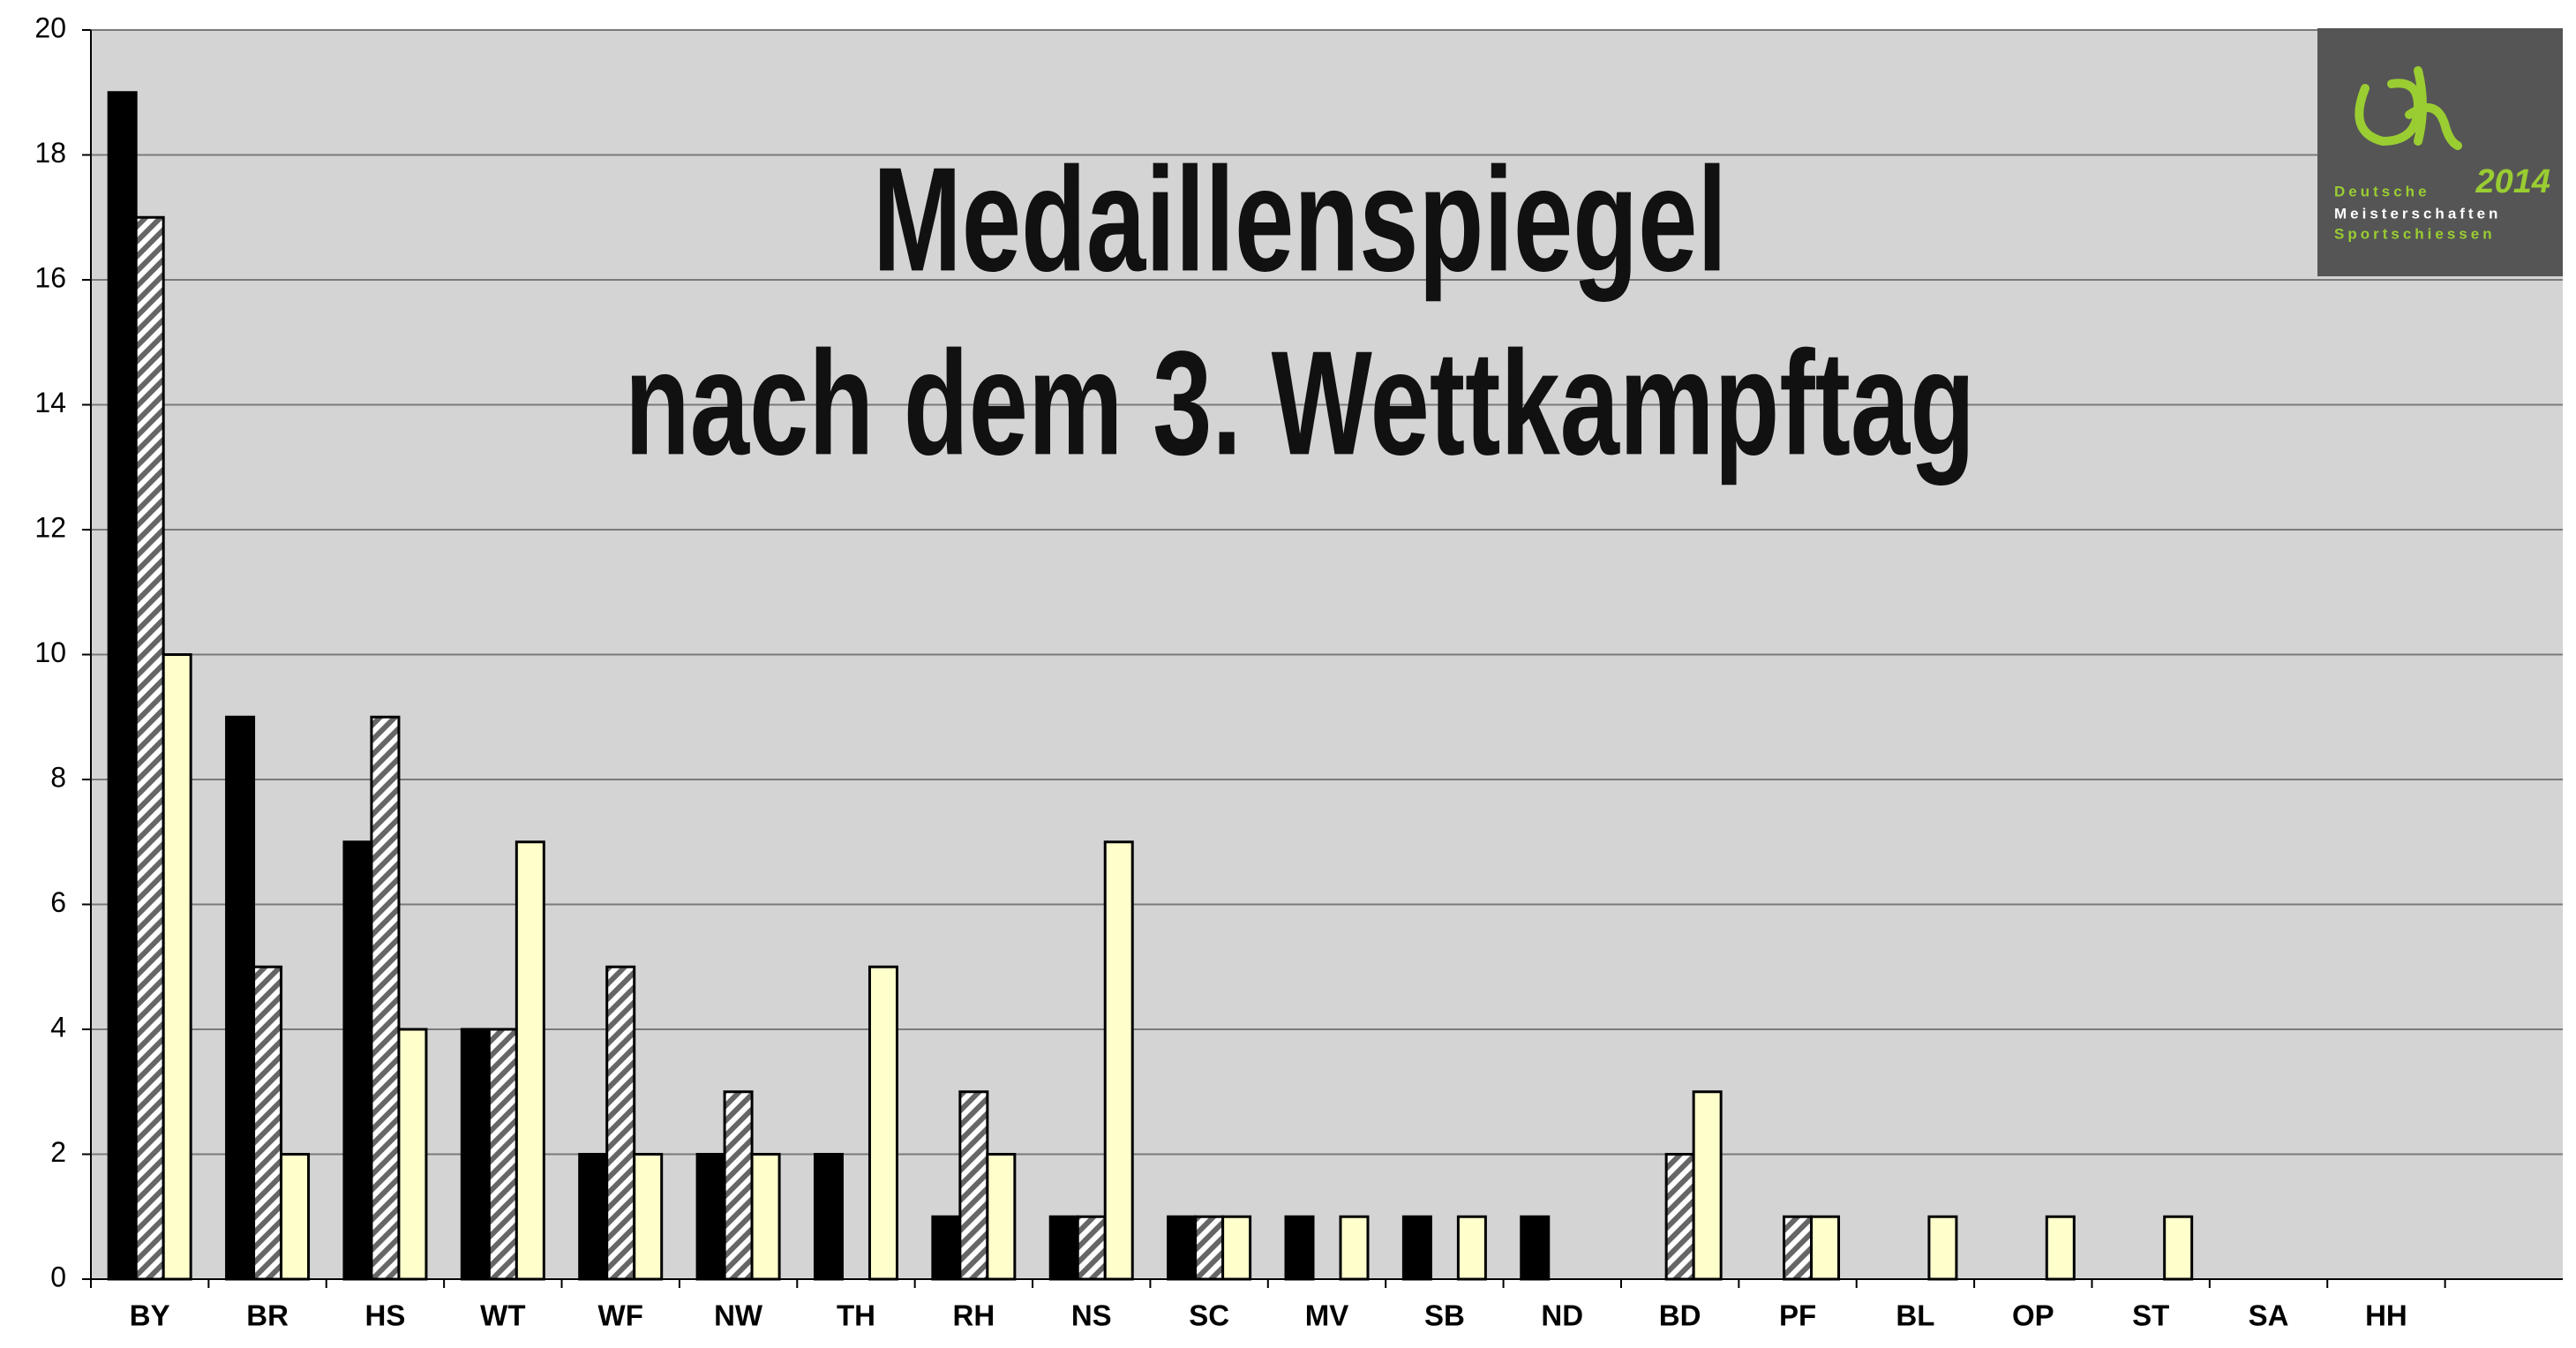  What do you see at coordinates (1444, 1315) in the screenshot?
I see `x-tick-label: SB` at bounding box center [1444, 1315].